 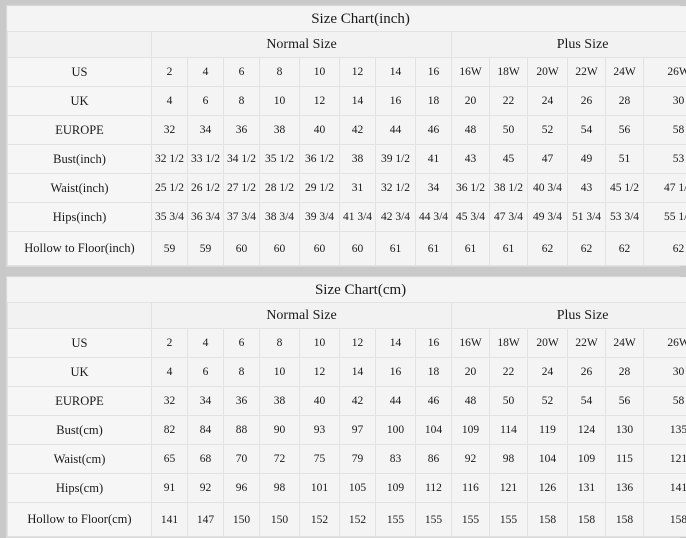 What do you see at coordinates (206, 249) in the screenshot?
I see `table-cell: 59` at bounding box center [206, 249].